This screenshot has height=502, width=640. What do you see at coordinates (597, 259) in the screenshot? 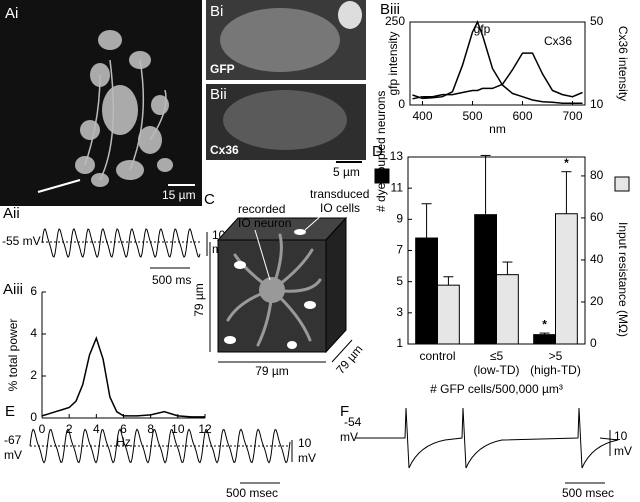
I see `y2-tick-label: 40` at bounding box center [597, 259].